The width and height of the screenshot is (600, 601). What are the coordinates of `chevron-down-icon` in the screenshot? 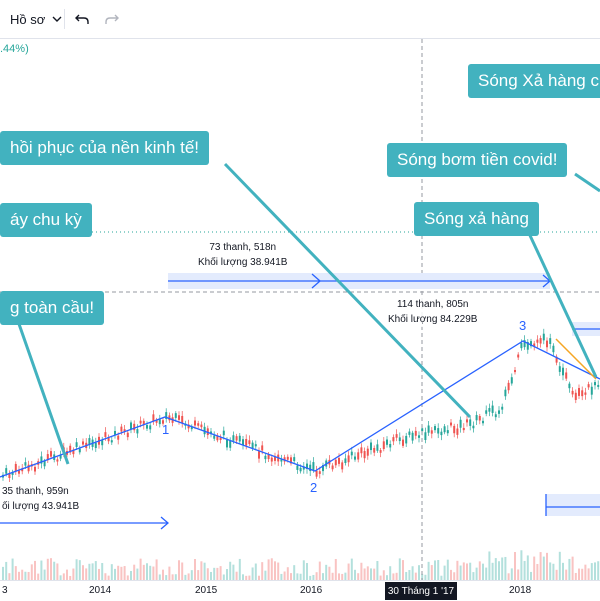 It's located at (57, 19).